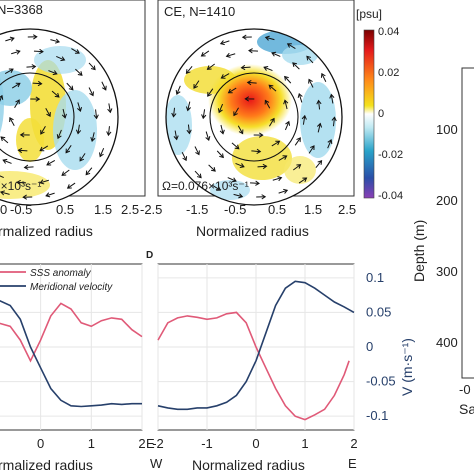 Image resolution: width=474 pixels, height=474 pixels. Describe the element at coordinates (103, 209) in the screenshot. I see `tick-label: 1.5` at that location.